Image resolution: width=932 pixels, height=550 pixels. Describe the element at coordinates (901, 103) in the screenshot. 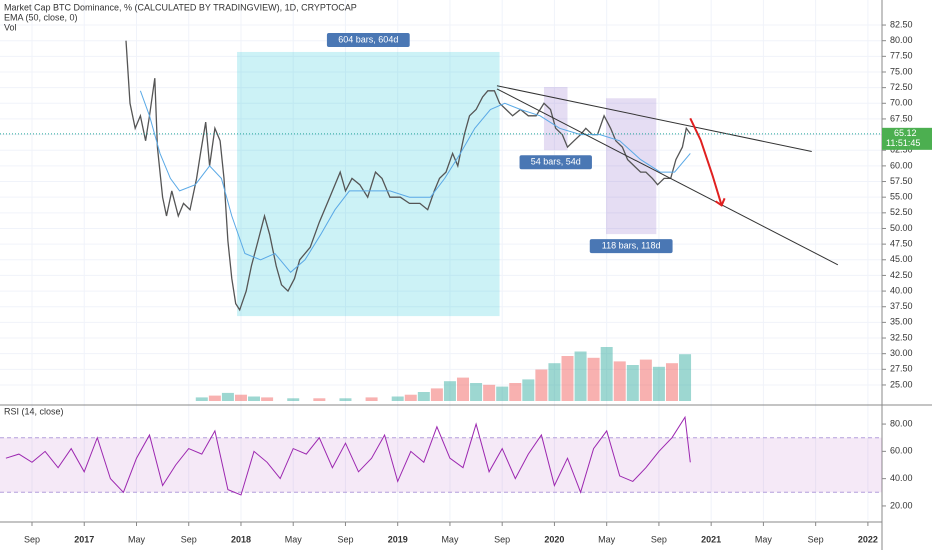

I see `y-tick-label: 70.00` at that location.